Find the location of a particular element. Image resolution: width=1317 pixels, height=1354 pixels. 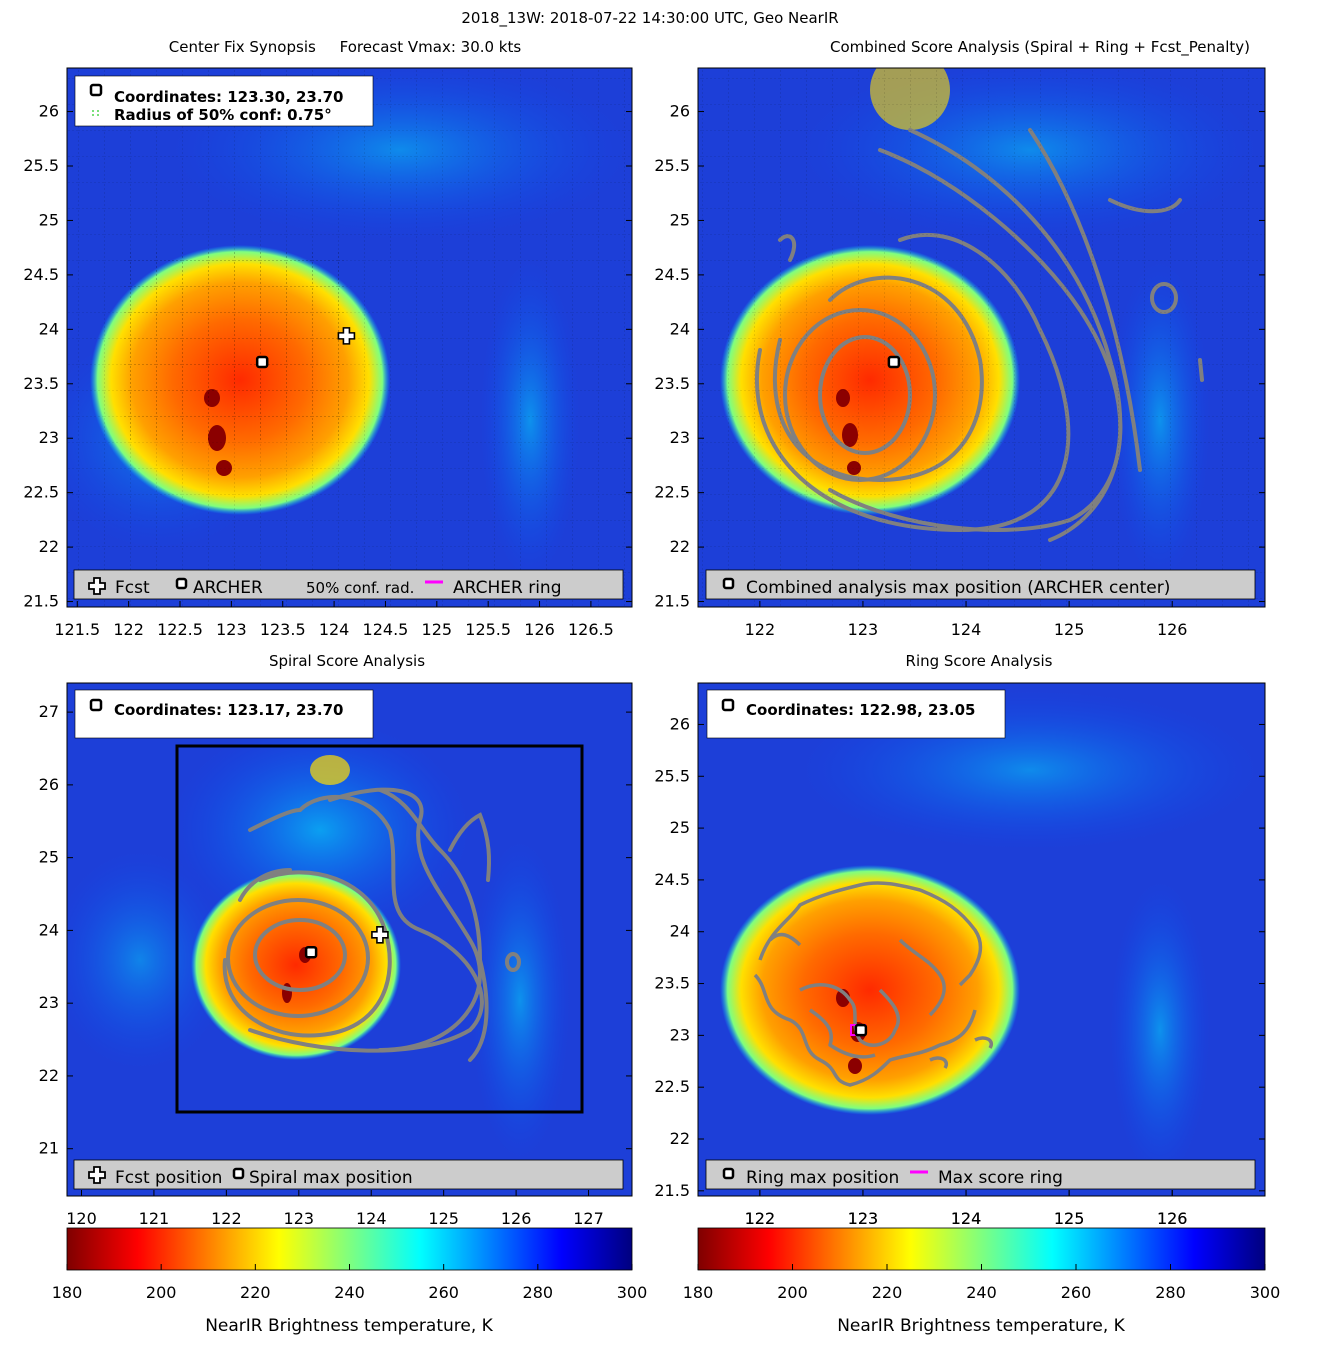

y-tick-label: 25.5 is located at coordinates (672, 775).